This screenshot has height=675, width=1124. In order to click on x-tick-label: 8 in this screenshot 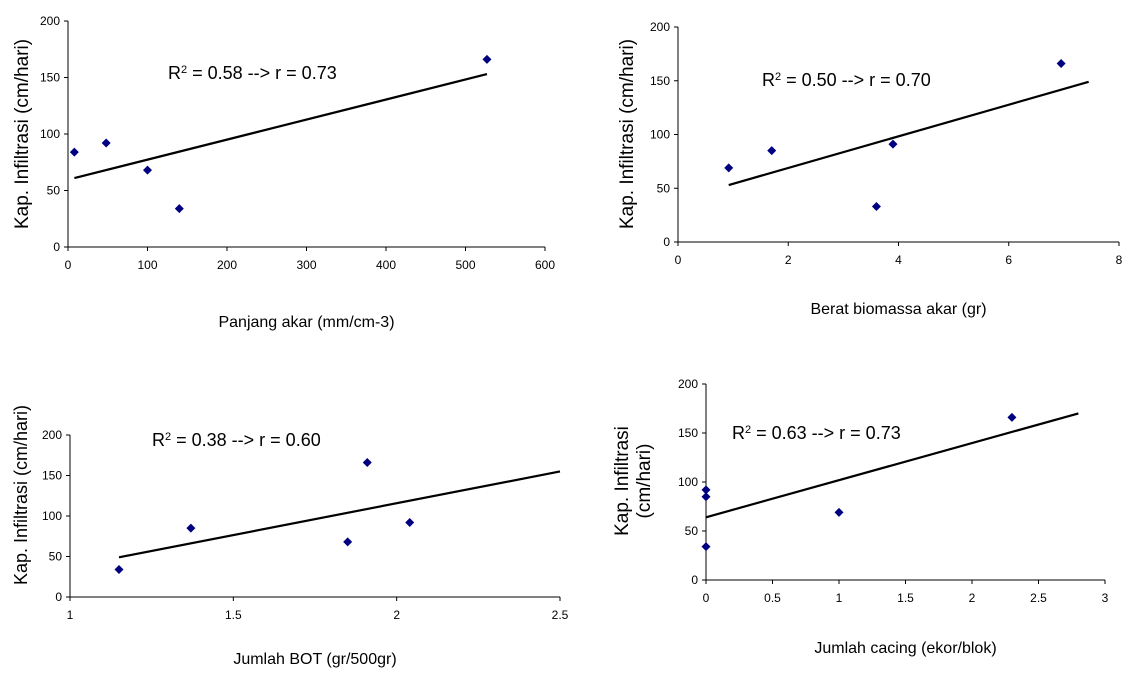, I will do `click(1119, 260)`.